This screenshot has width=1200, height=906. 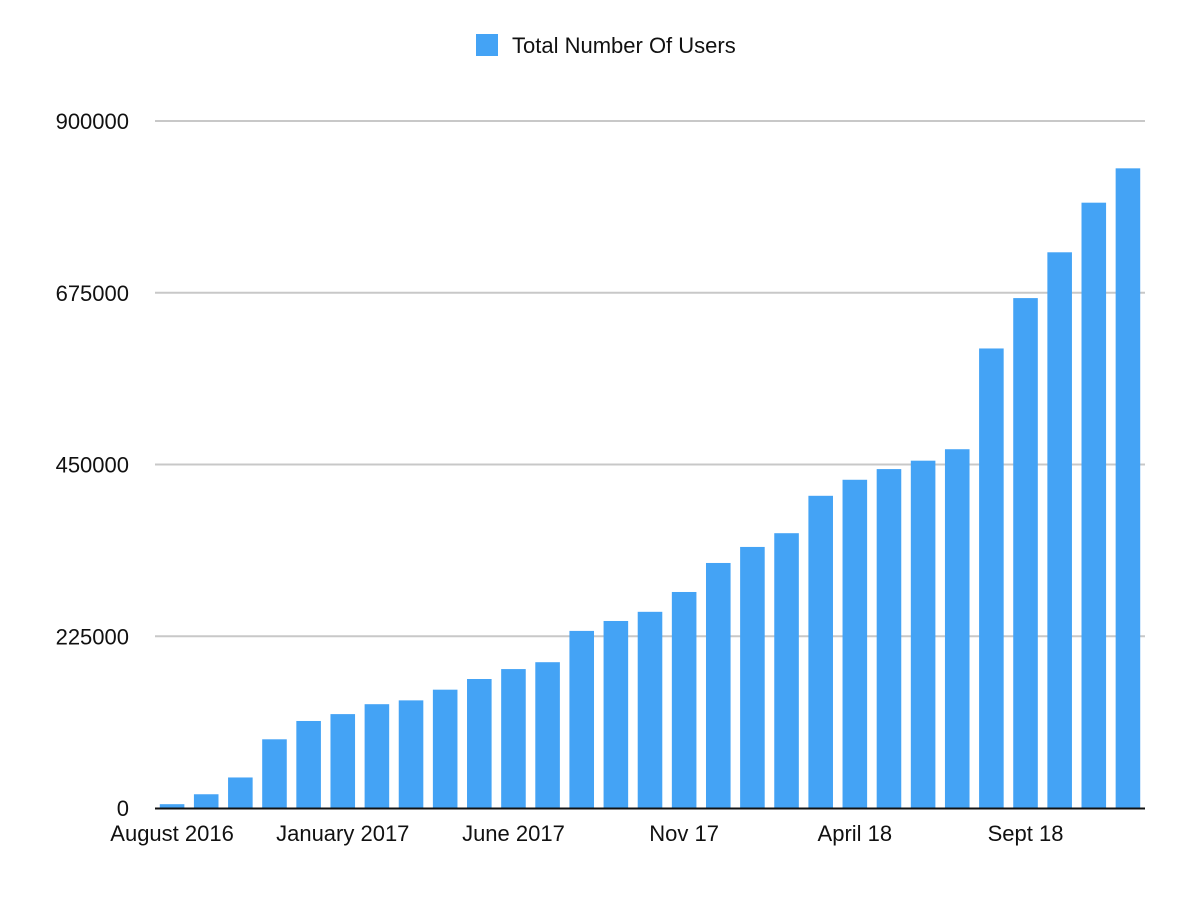 I want to click on legend-swatch, so click(x=487, y=45).